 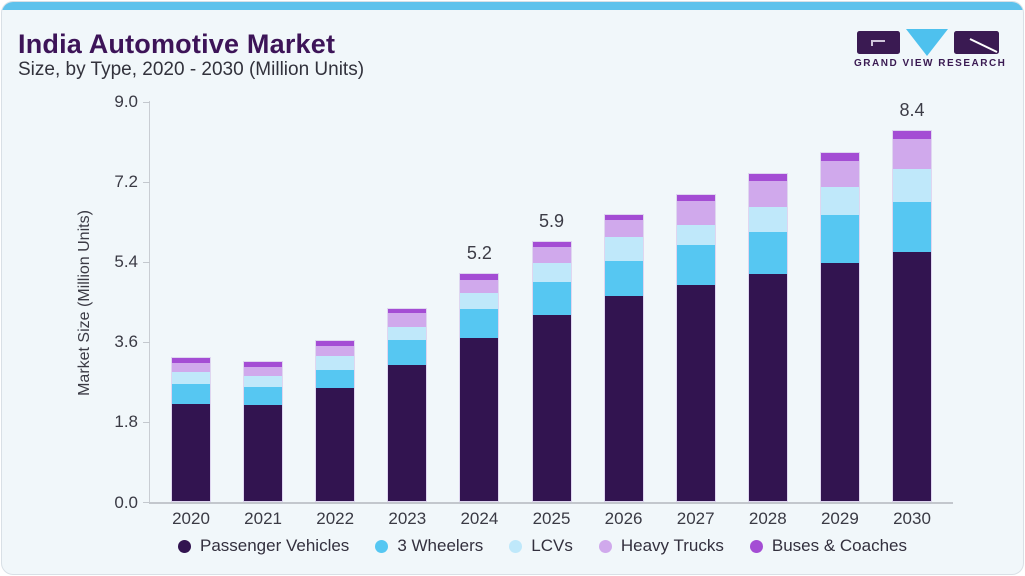 I want to click on segment-buses-coaches-2020, so click(x=191, y=360).